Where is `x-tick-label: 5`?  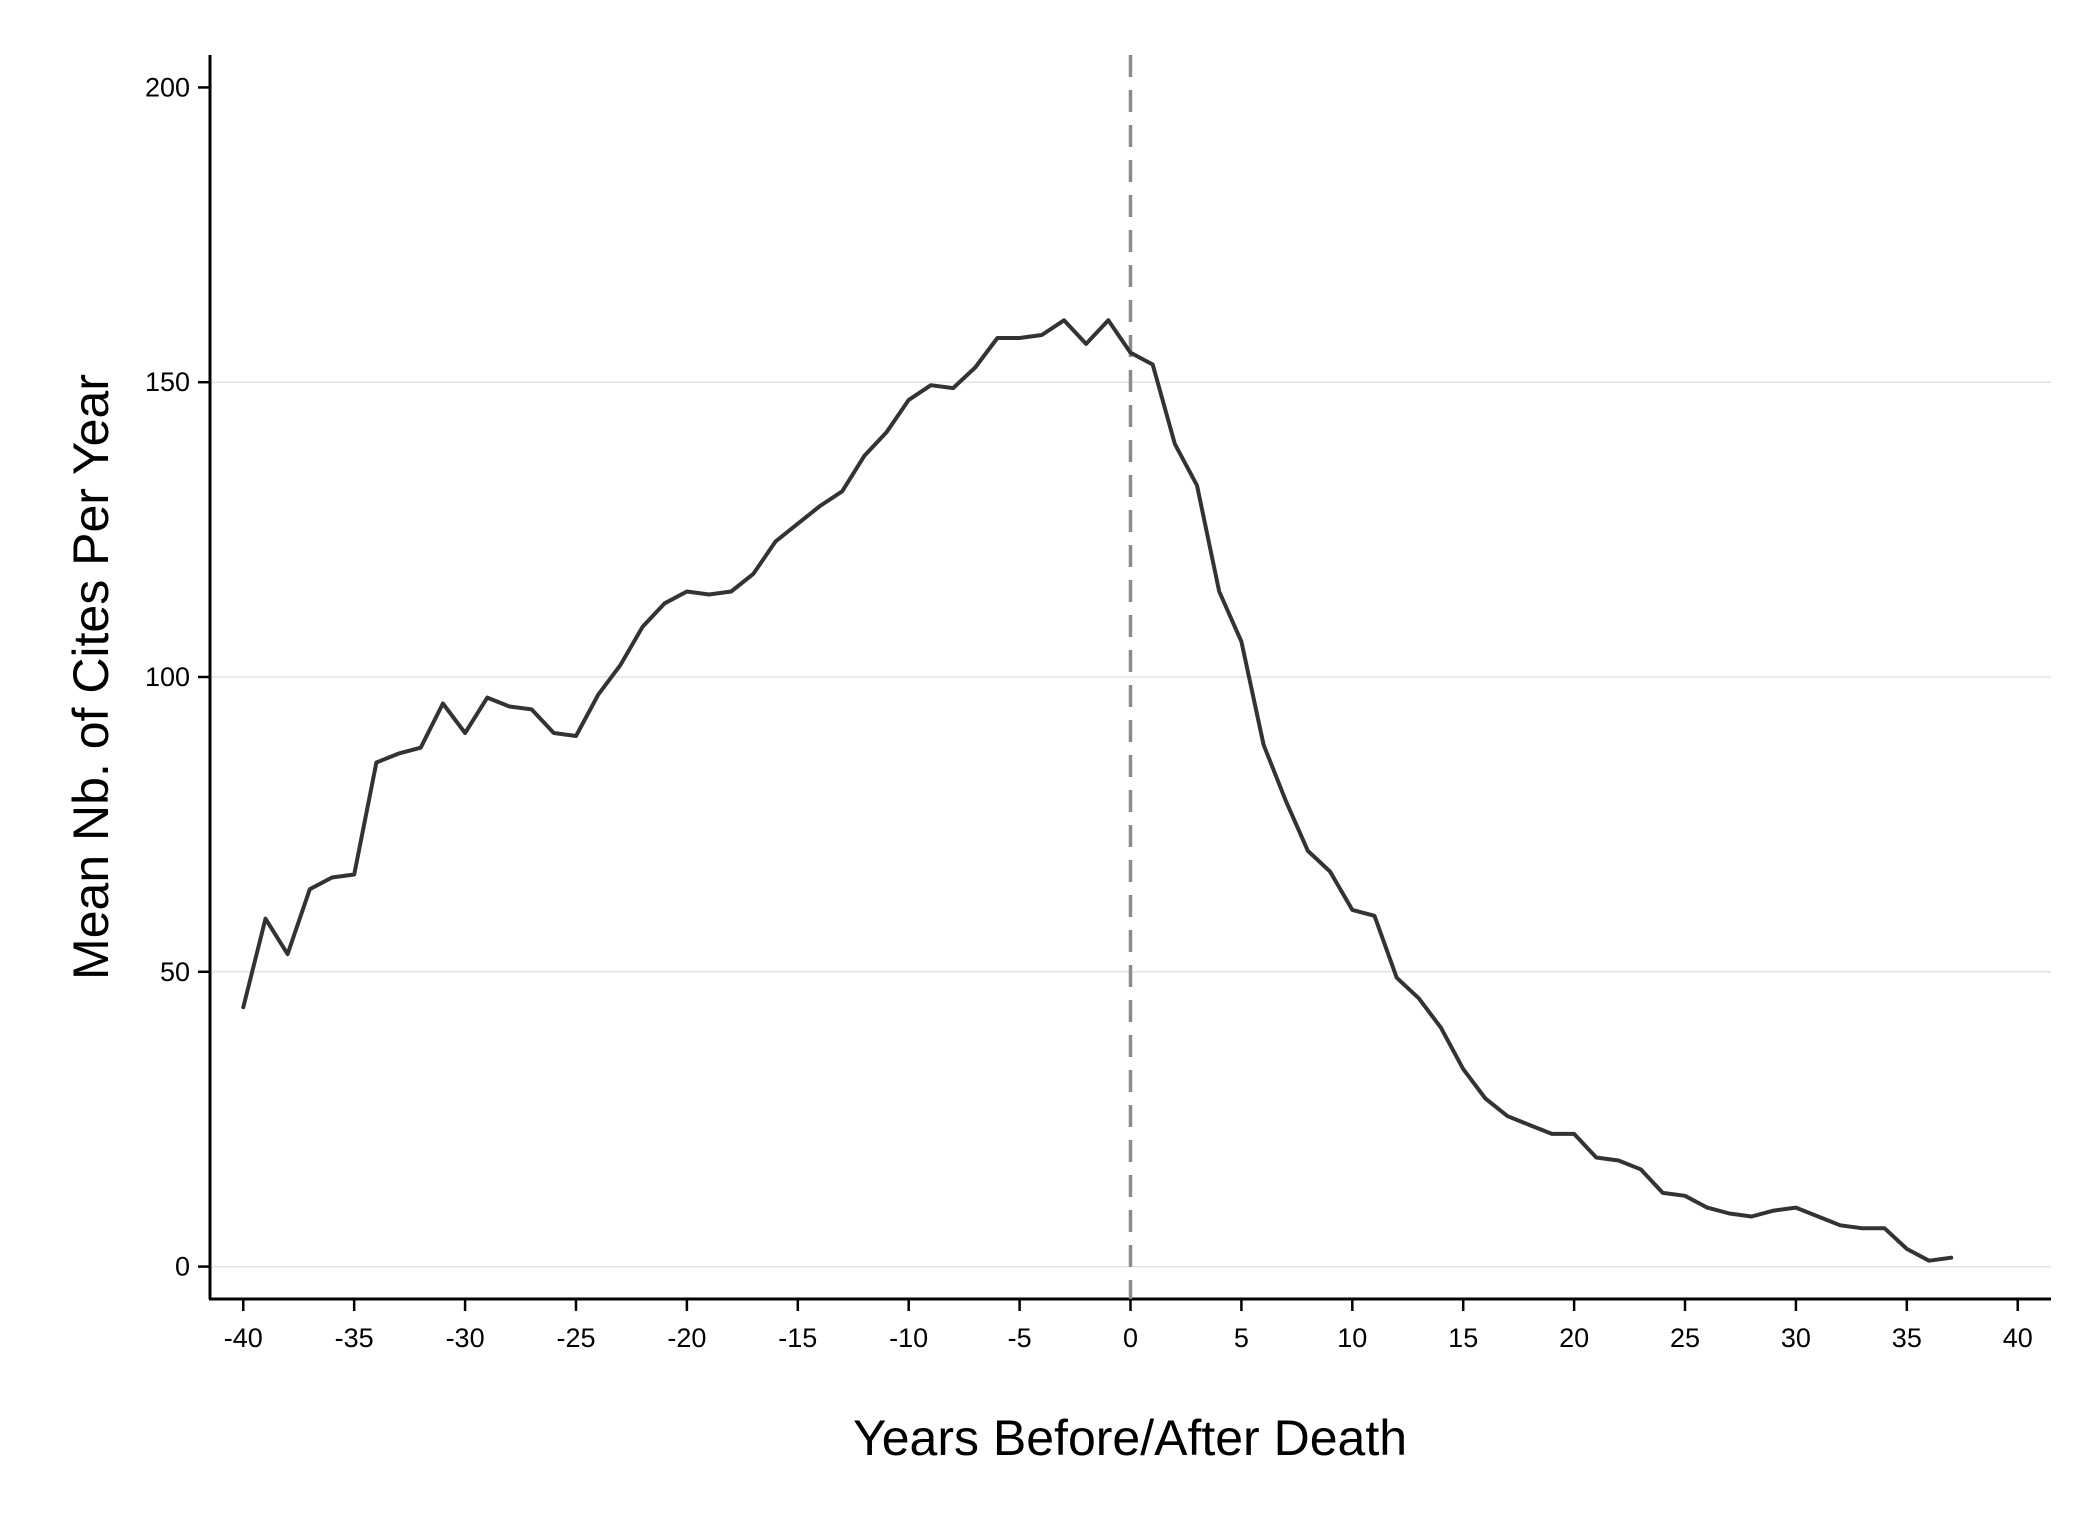 x-tick-label: 5 is located at coordinates (1241, 1338).